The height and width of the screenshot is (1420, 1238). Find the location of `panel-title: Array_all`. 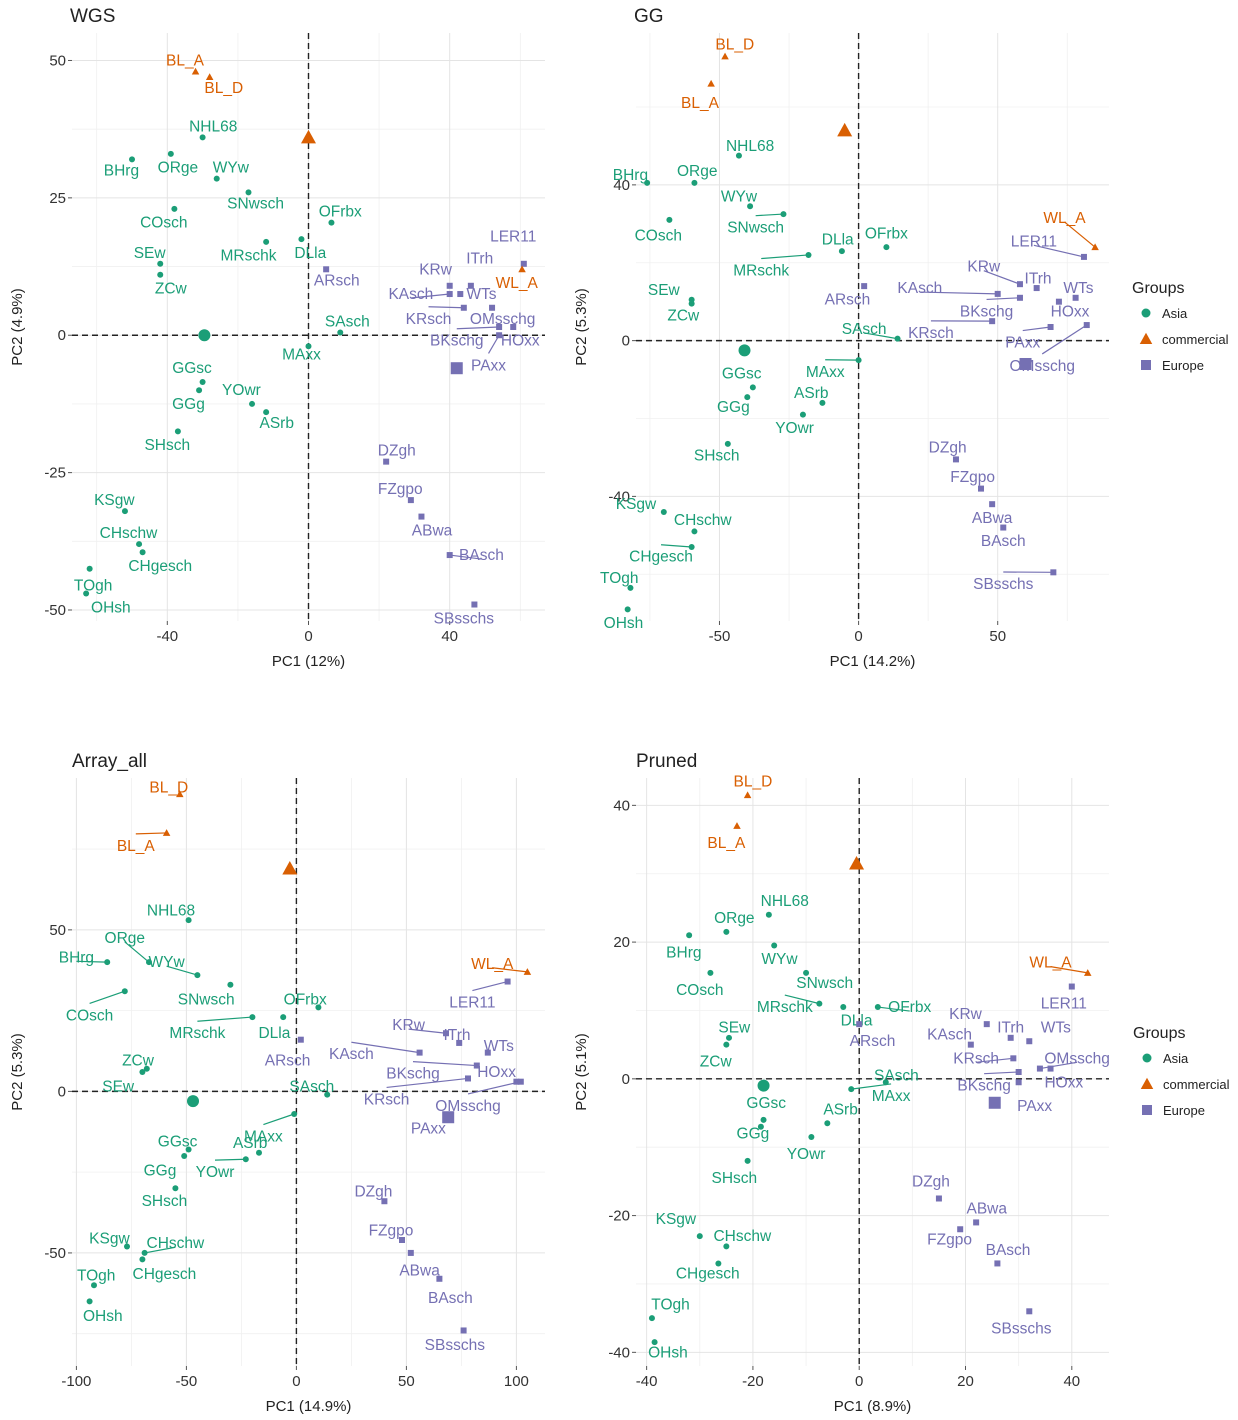

panel-title: Array_all is located at coordinates (109, 761).